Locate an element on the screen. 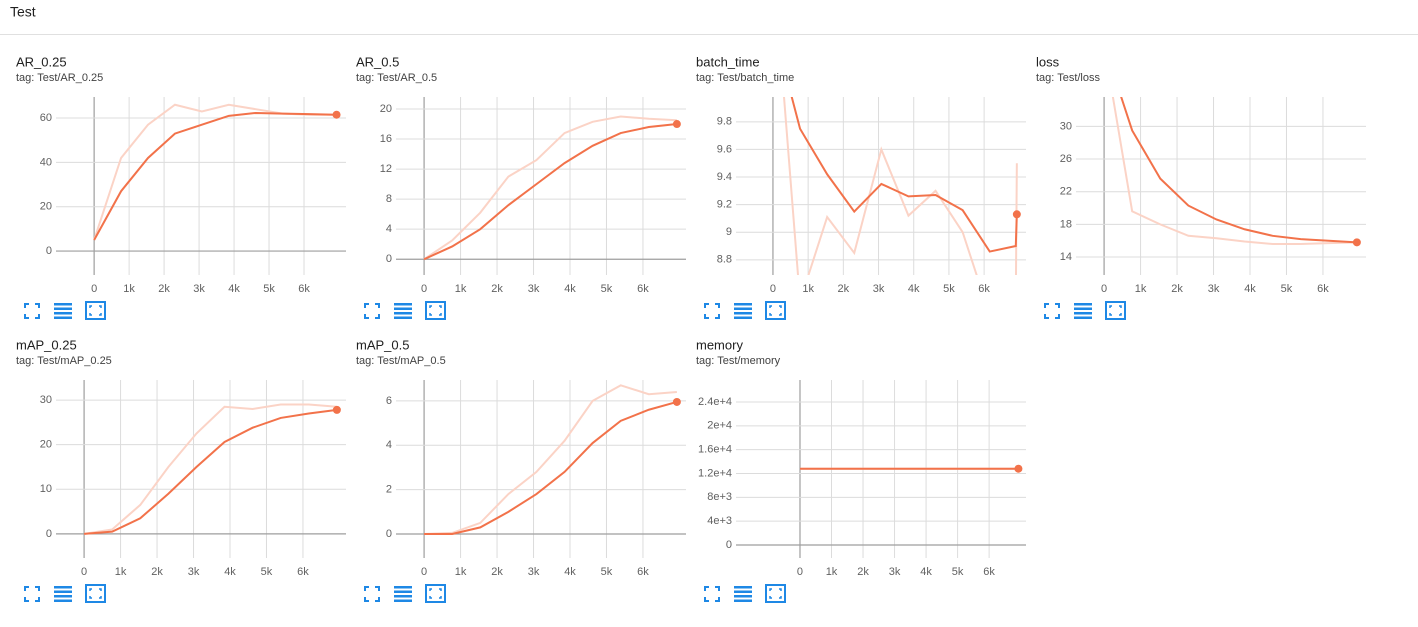  y-tick-label: 9.8 is located at coordinates (724, 122).